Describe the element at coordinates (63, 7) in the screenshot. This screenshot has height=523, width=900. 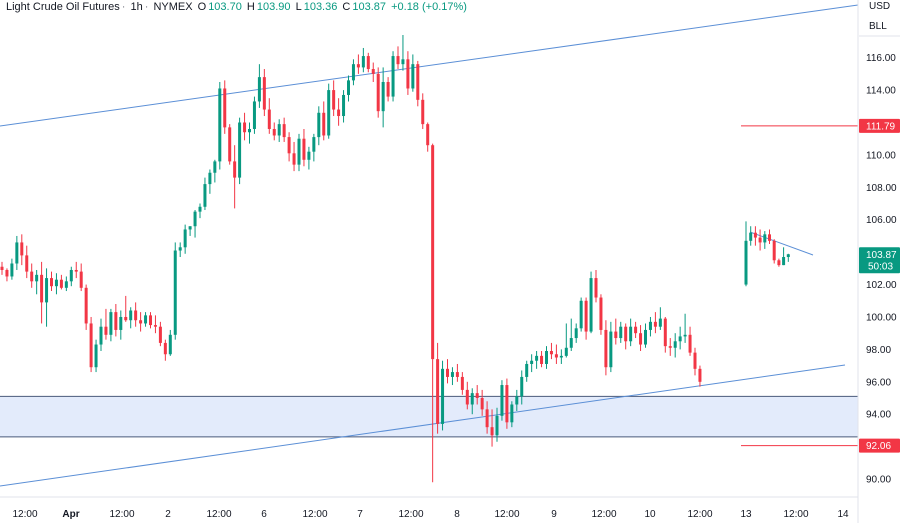
I see `symbol-name: Light Crude Oil Futures` at that location.